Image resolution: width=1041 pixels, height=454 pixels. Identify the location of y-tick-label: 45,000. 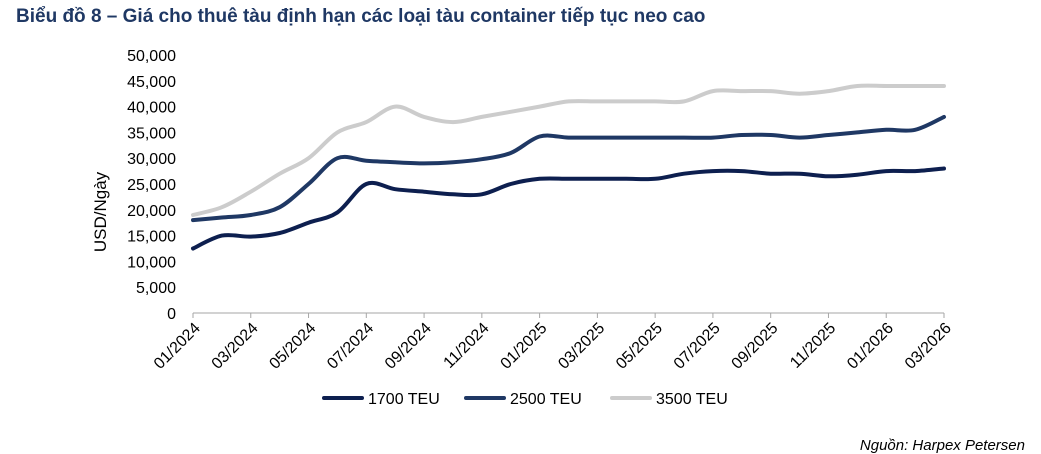
(151, 82).